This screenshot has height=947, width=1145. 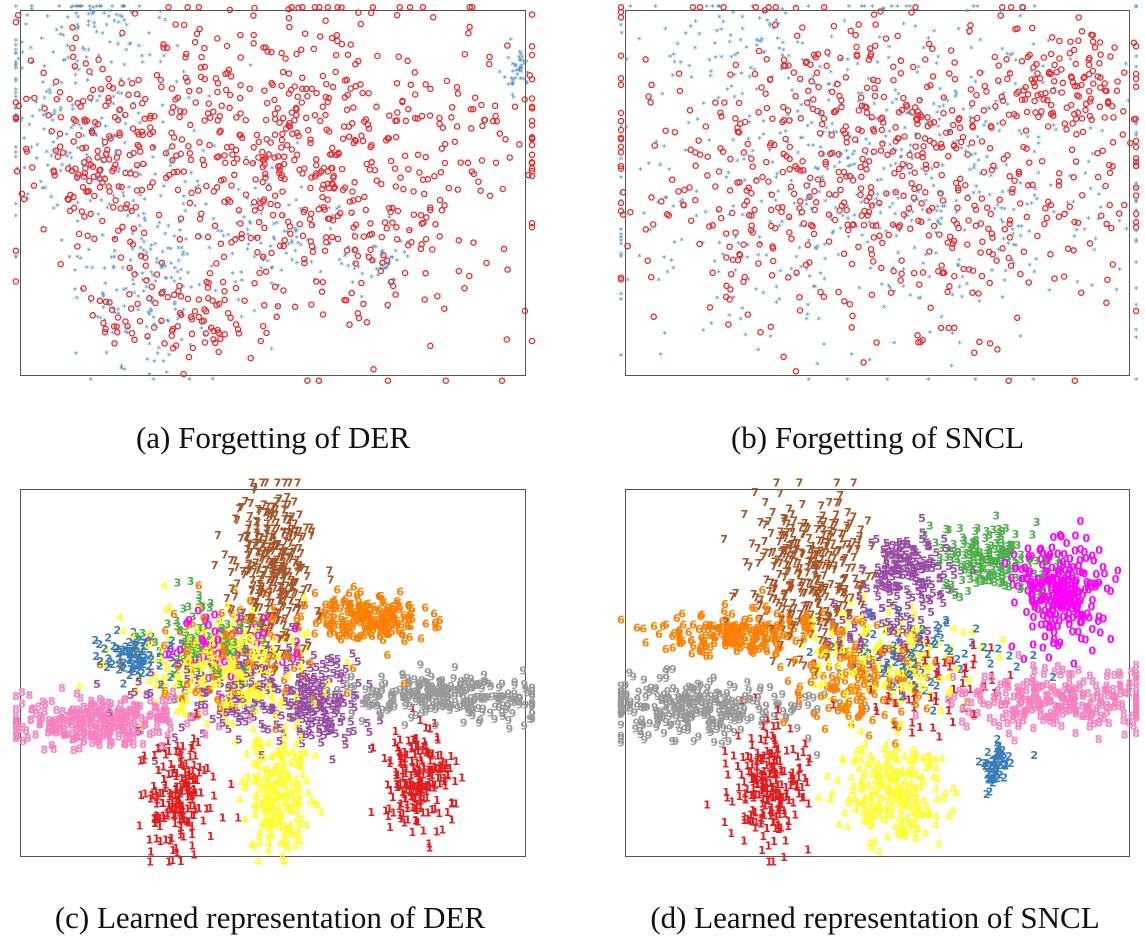 I want to click on digit-point-9: 9, so click(x=451, y=706).